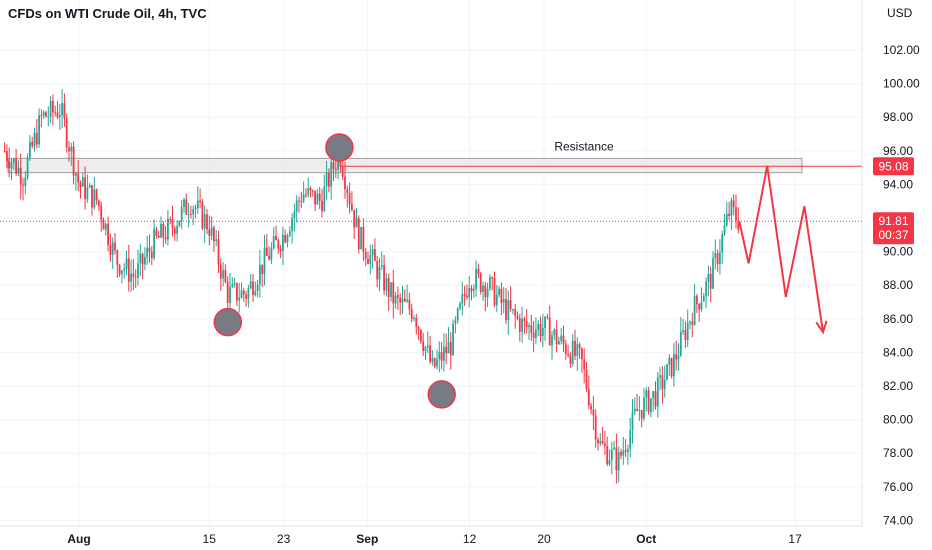 This screenshot has height=550, width=932. I want to click on price-axis-bg, so click(897, 275).